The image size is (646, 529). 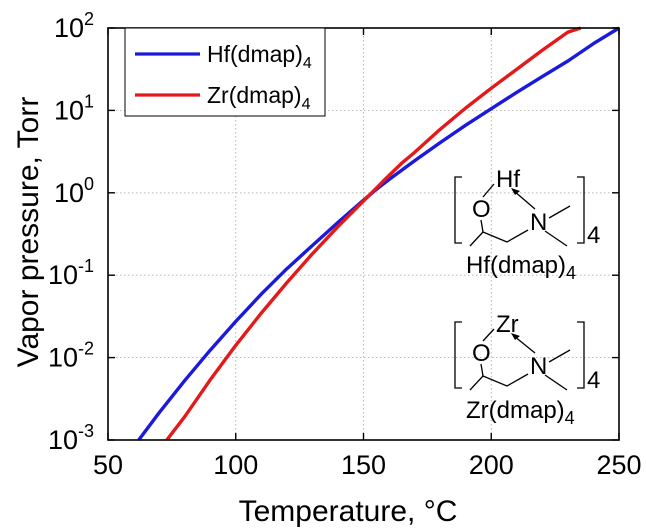 What do you see at coordinates (516, 265) in the screenshot?
I see `hf-caption-name: Hf(dmap)` at bounding box center [516, 265].